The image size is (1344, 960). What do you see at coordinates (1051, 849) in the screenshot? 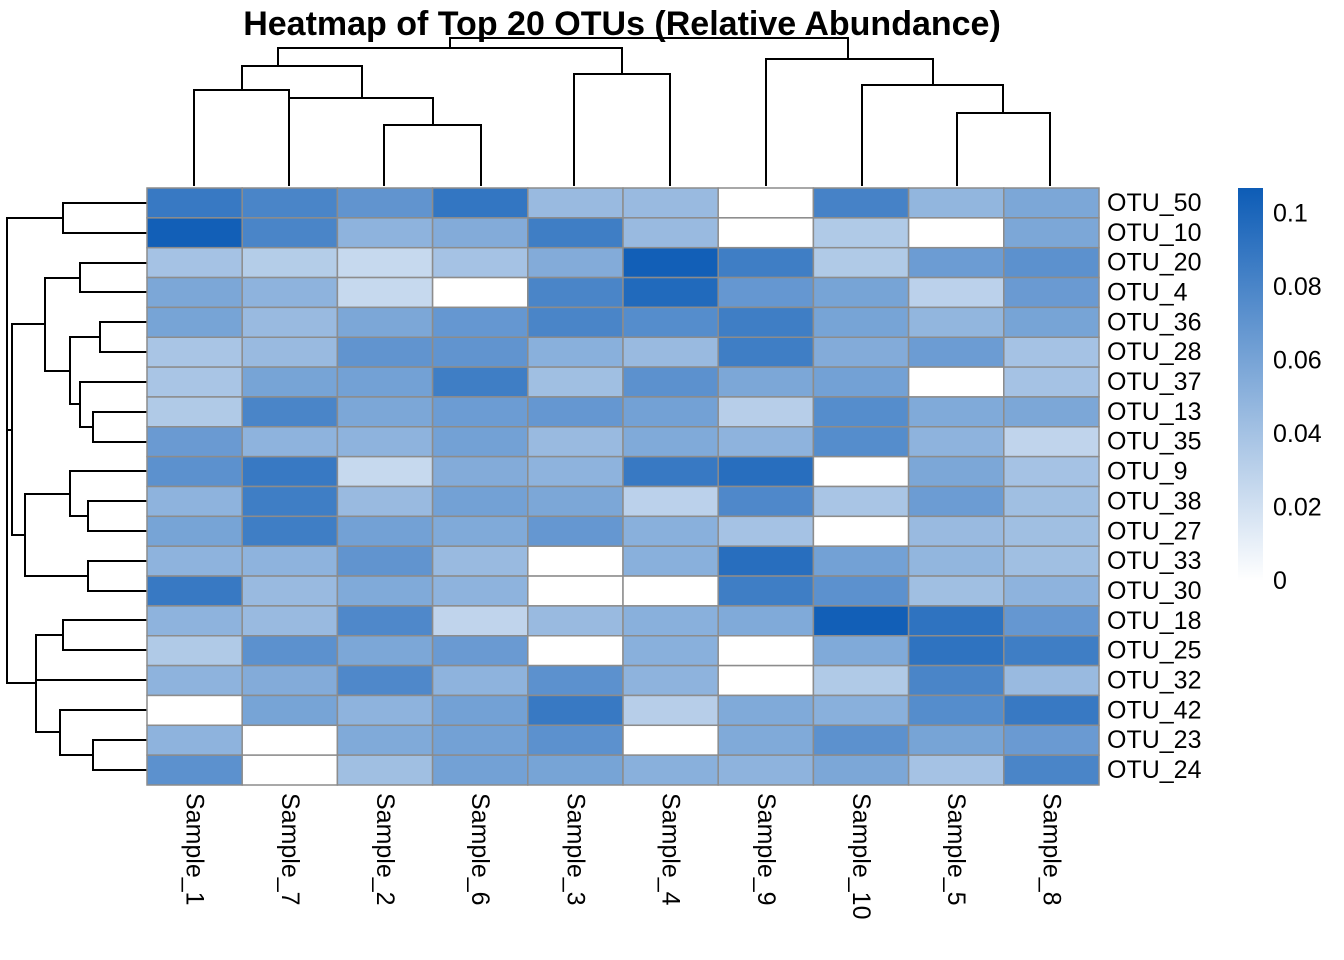
I see `column-label: Sample_8` at bounding box center [1051, 849].